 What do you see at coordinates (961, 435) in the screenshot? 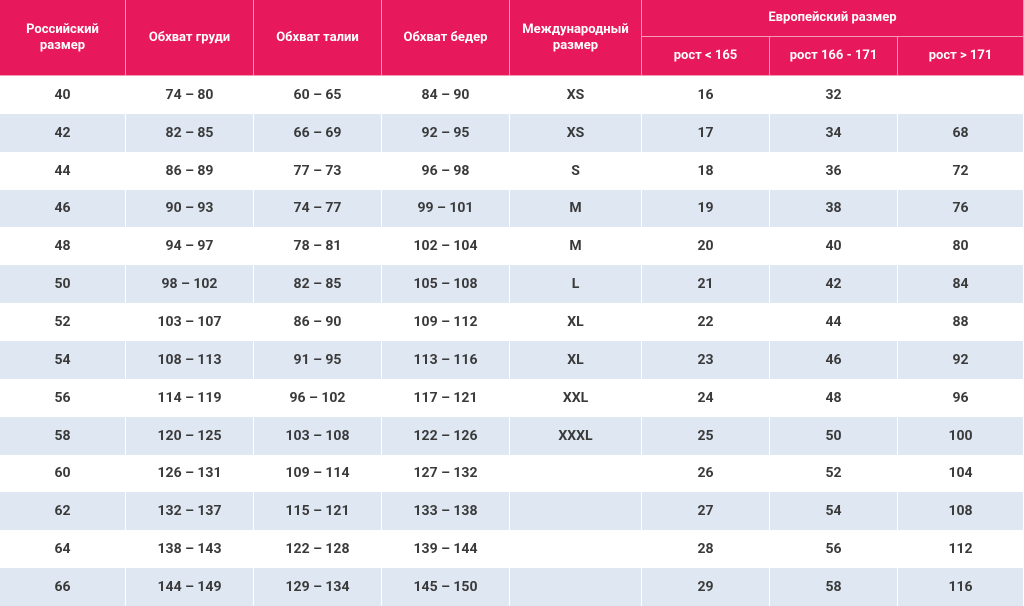
I see `body-cell: 100` at bounding box center [961, 435].